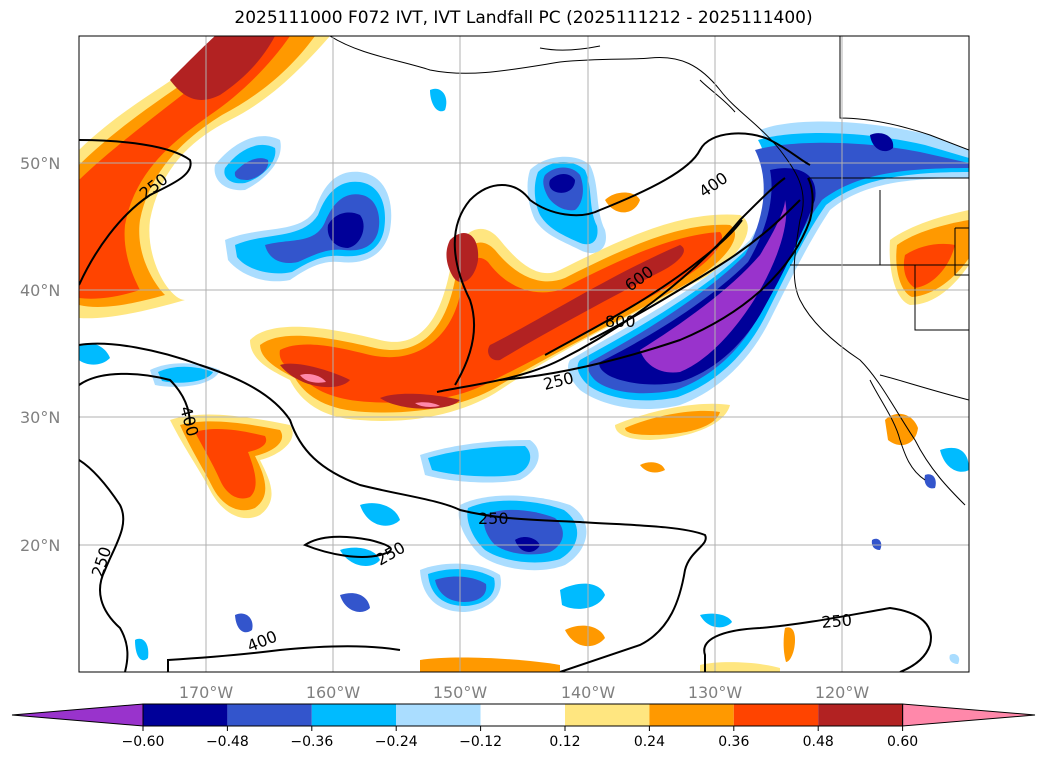  What do you see at coordinates (396, 742) in the screenshot?
I see `colorbar-tick-label: −0.24` at bounding box center [396, 742].